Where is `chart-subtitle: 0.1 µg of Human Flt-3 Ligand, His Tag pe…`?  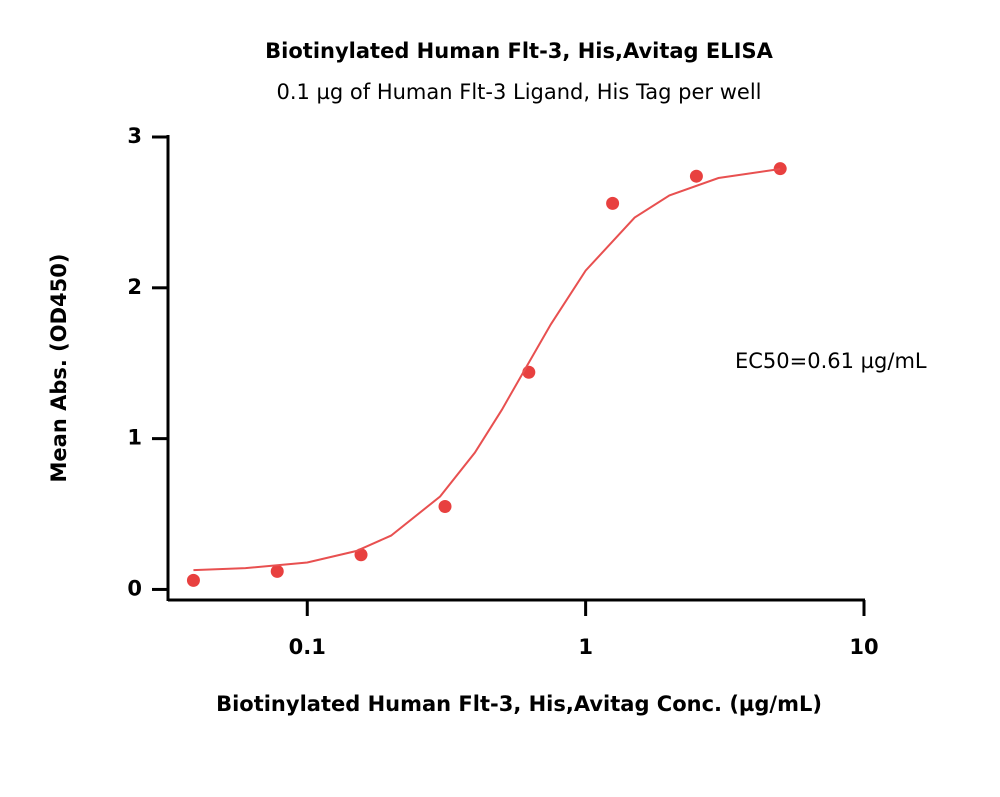
chart-subtitle: 0.1 µg of Human Flt-3 Ligand, His Tag pe… is located at coordinates (518, 92).